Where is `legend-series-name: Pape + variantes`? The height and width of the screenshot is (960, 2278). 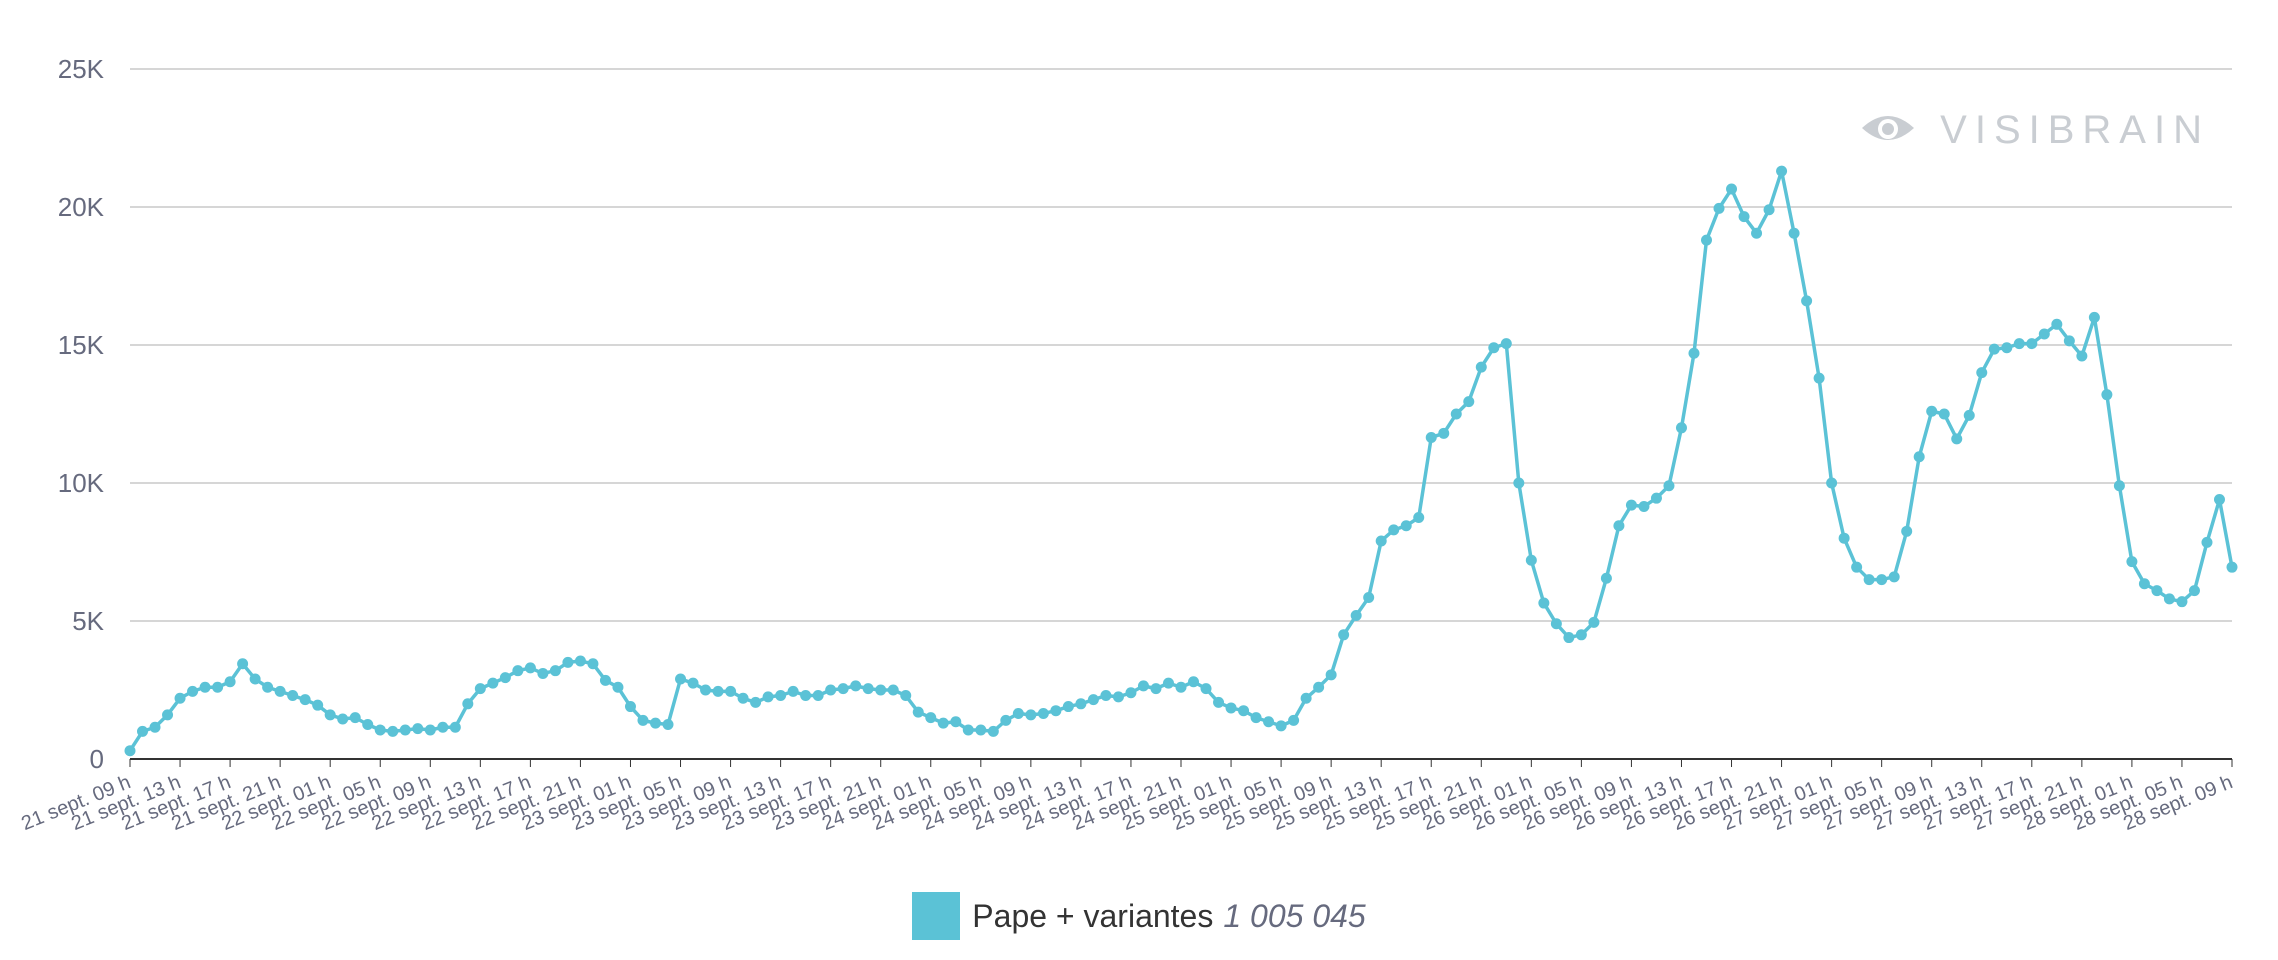 legend-series-name: Pape + variantes is located at coordinates (1093, 915).